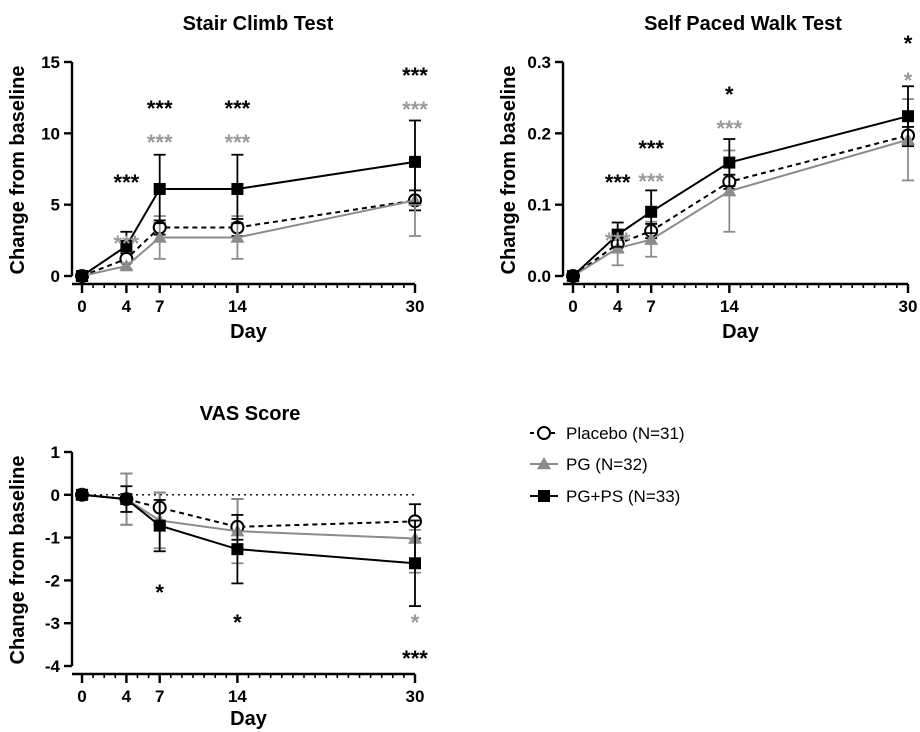 This screenshot has width=920, height=732. What do you see at coordinates (55, 205) in the screenshot?
I see `y-tick-label: 5` at bounding box center [55, 205].